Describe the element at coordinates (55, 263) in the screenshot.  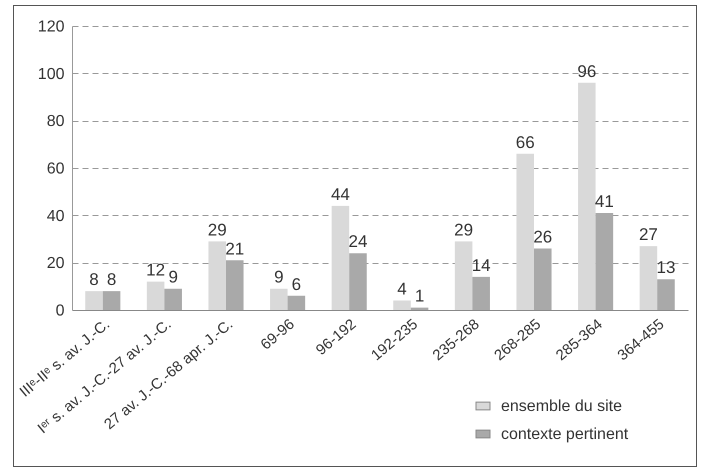
I see `y-tick-label: 20` at that location.